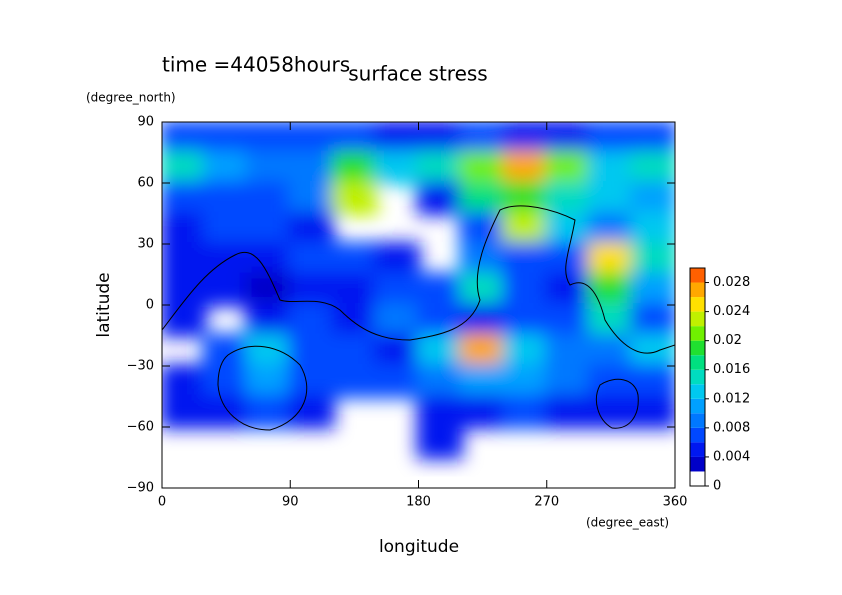 The image size is (842, 595). What do you see at coordinates (162, 502) in the screenshot?
I see `x-tick-label: 0` at bounding box center [162, 502].